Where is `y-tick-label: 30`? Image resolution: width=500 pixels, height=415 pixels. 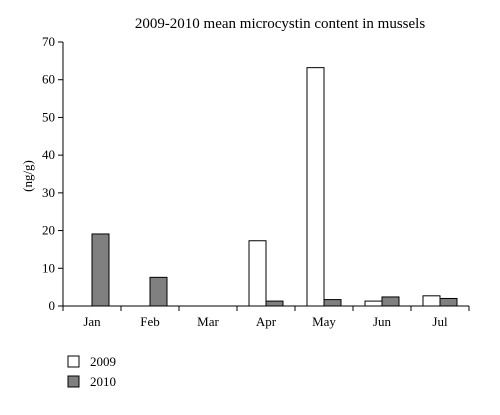
y-tick-label: 30 is located at coordinates (48, 192).